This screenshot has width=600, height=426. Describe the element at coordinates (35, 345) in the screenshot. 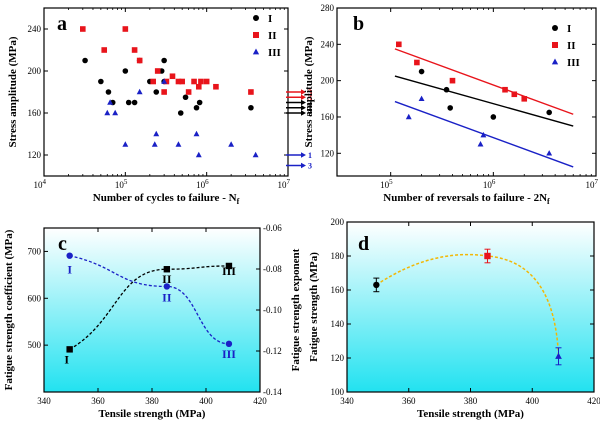

I see `y-tick-label: 500` at that location.